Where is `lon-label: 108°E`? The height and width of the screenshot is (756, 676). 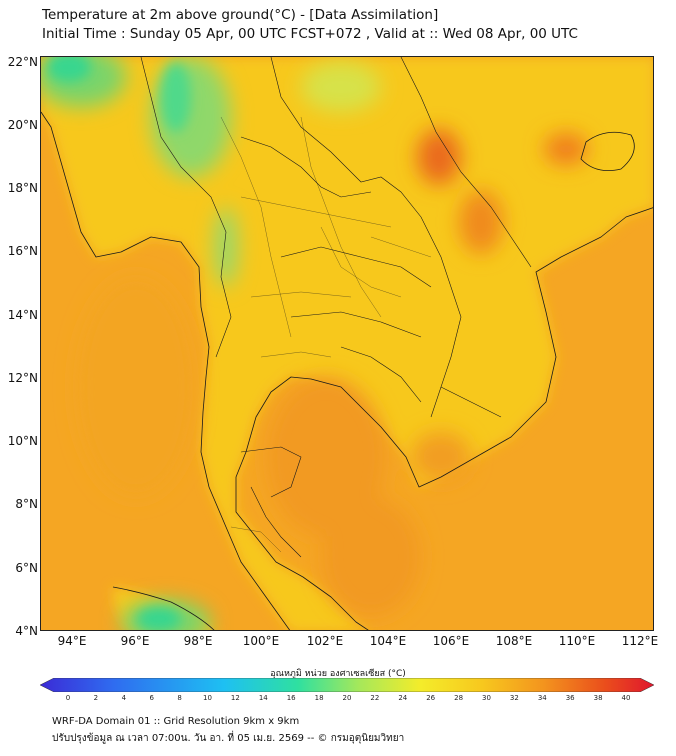
lon-label: 108°E is located at coordinates (514, 641).